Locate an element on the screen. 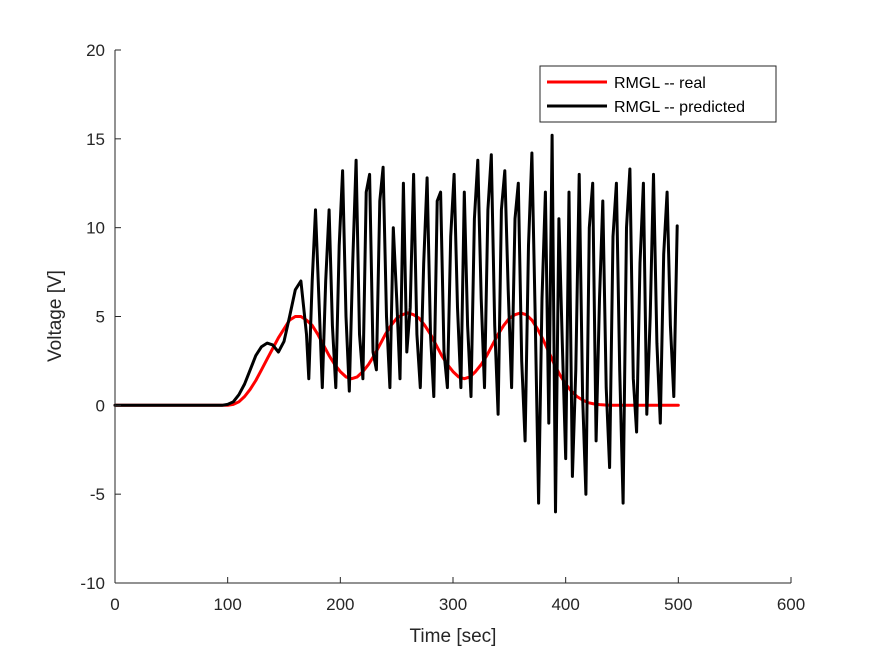 The image size is (875, 656). legend: RMGL -- real RMGL -- predicted is located at coordinates (658, 94).